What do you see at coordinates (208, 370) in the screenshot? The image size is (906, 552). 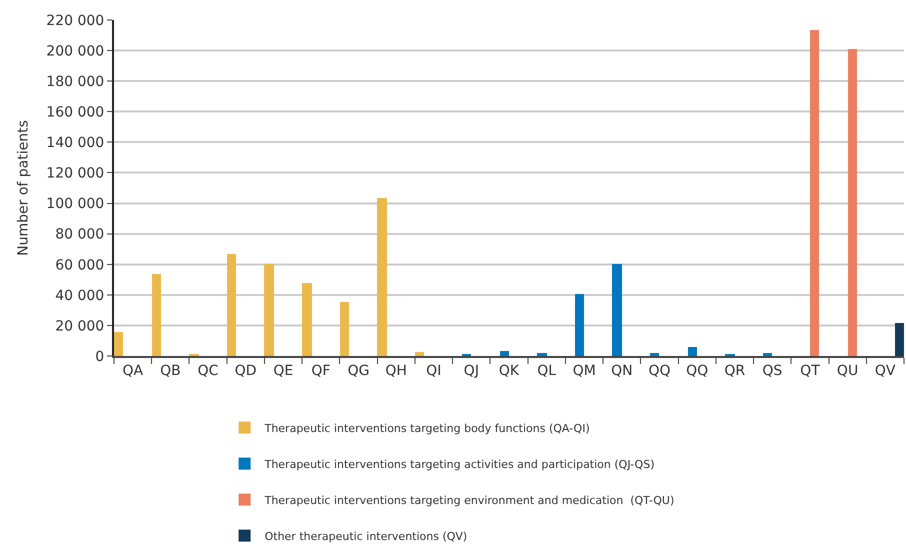 I see `x-tick-label: QC` at bounding box center [208, 370].